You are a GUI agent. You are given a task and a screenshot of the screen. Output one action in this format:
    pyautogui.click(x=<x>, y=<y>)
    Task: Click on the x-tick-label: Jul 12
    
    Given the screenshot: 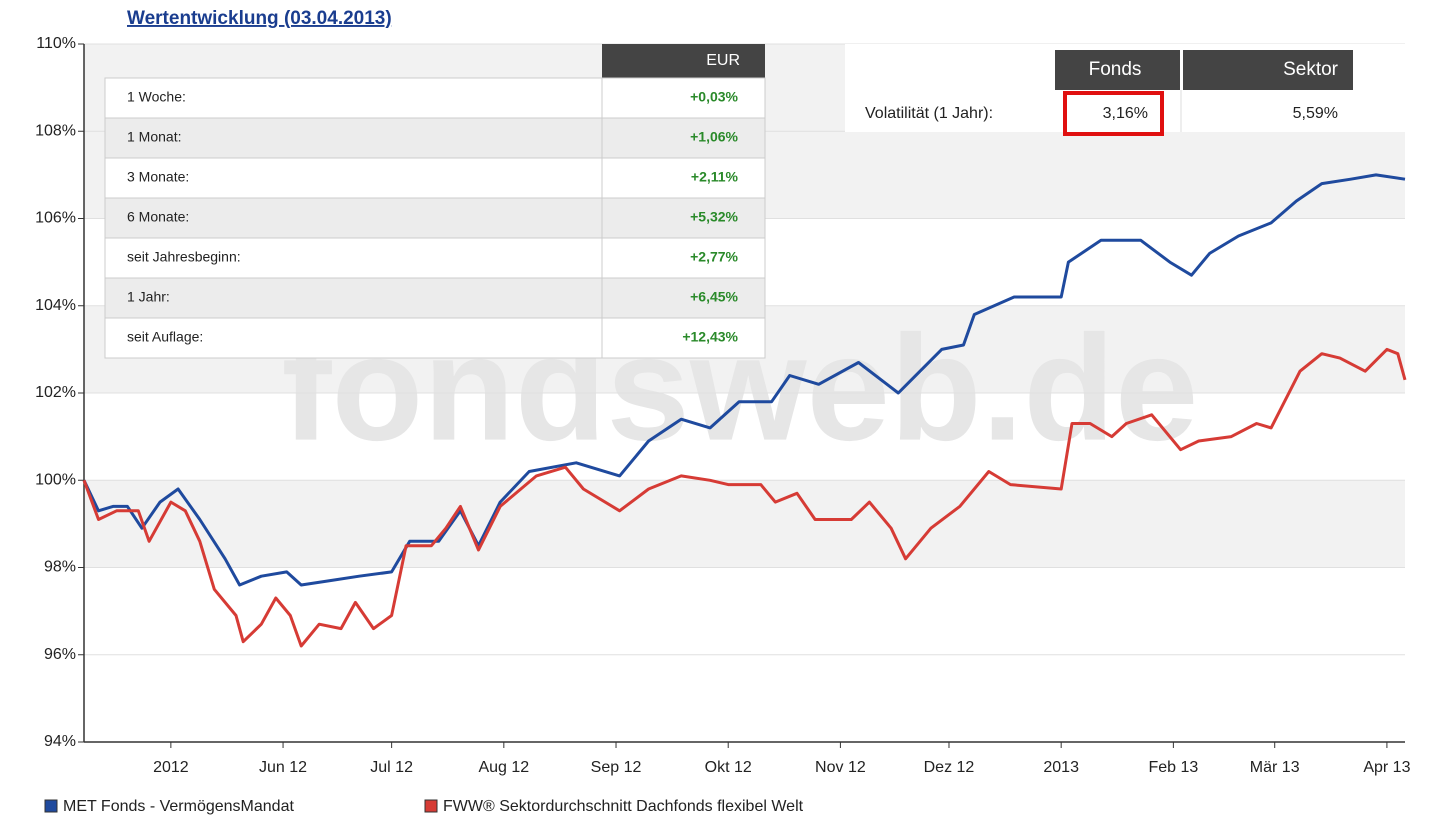 What is the action you would take?
    pyautogui.click(x=391, y=767)
    